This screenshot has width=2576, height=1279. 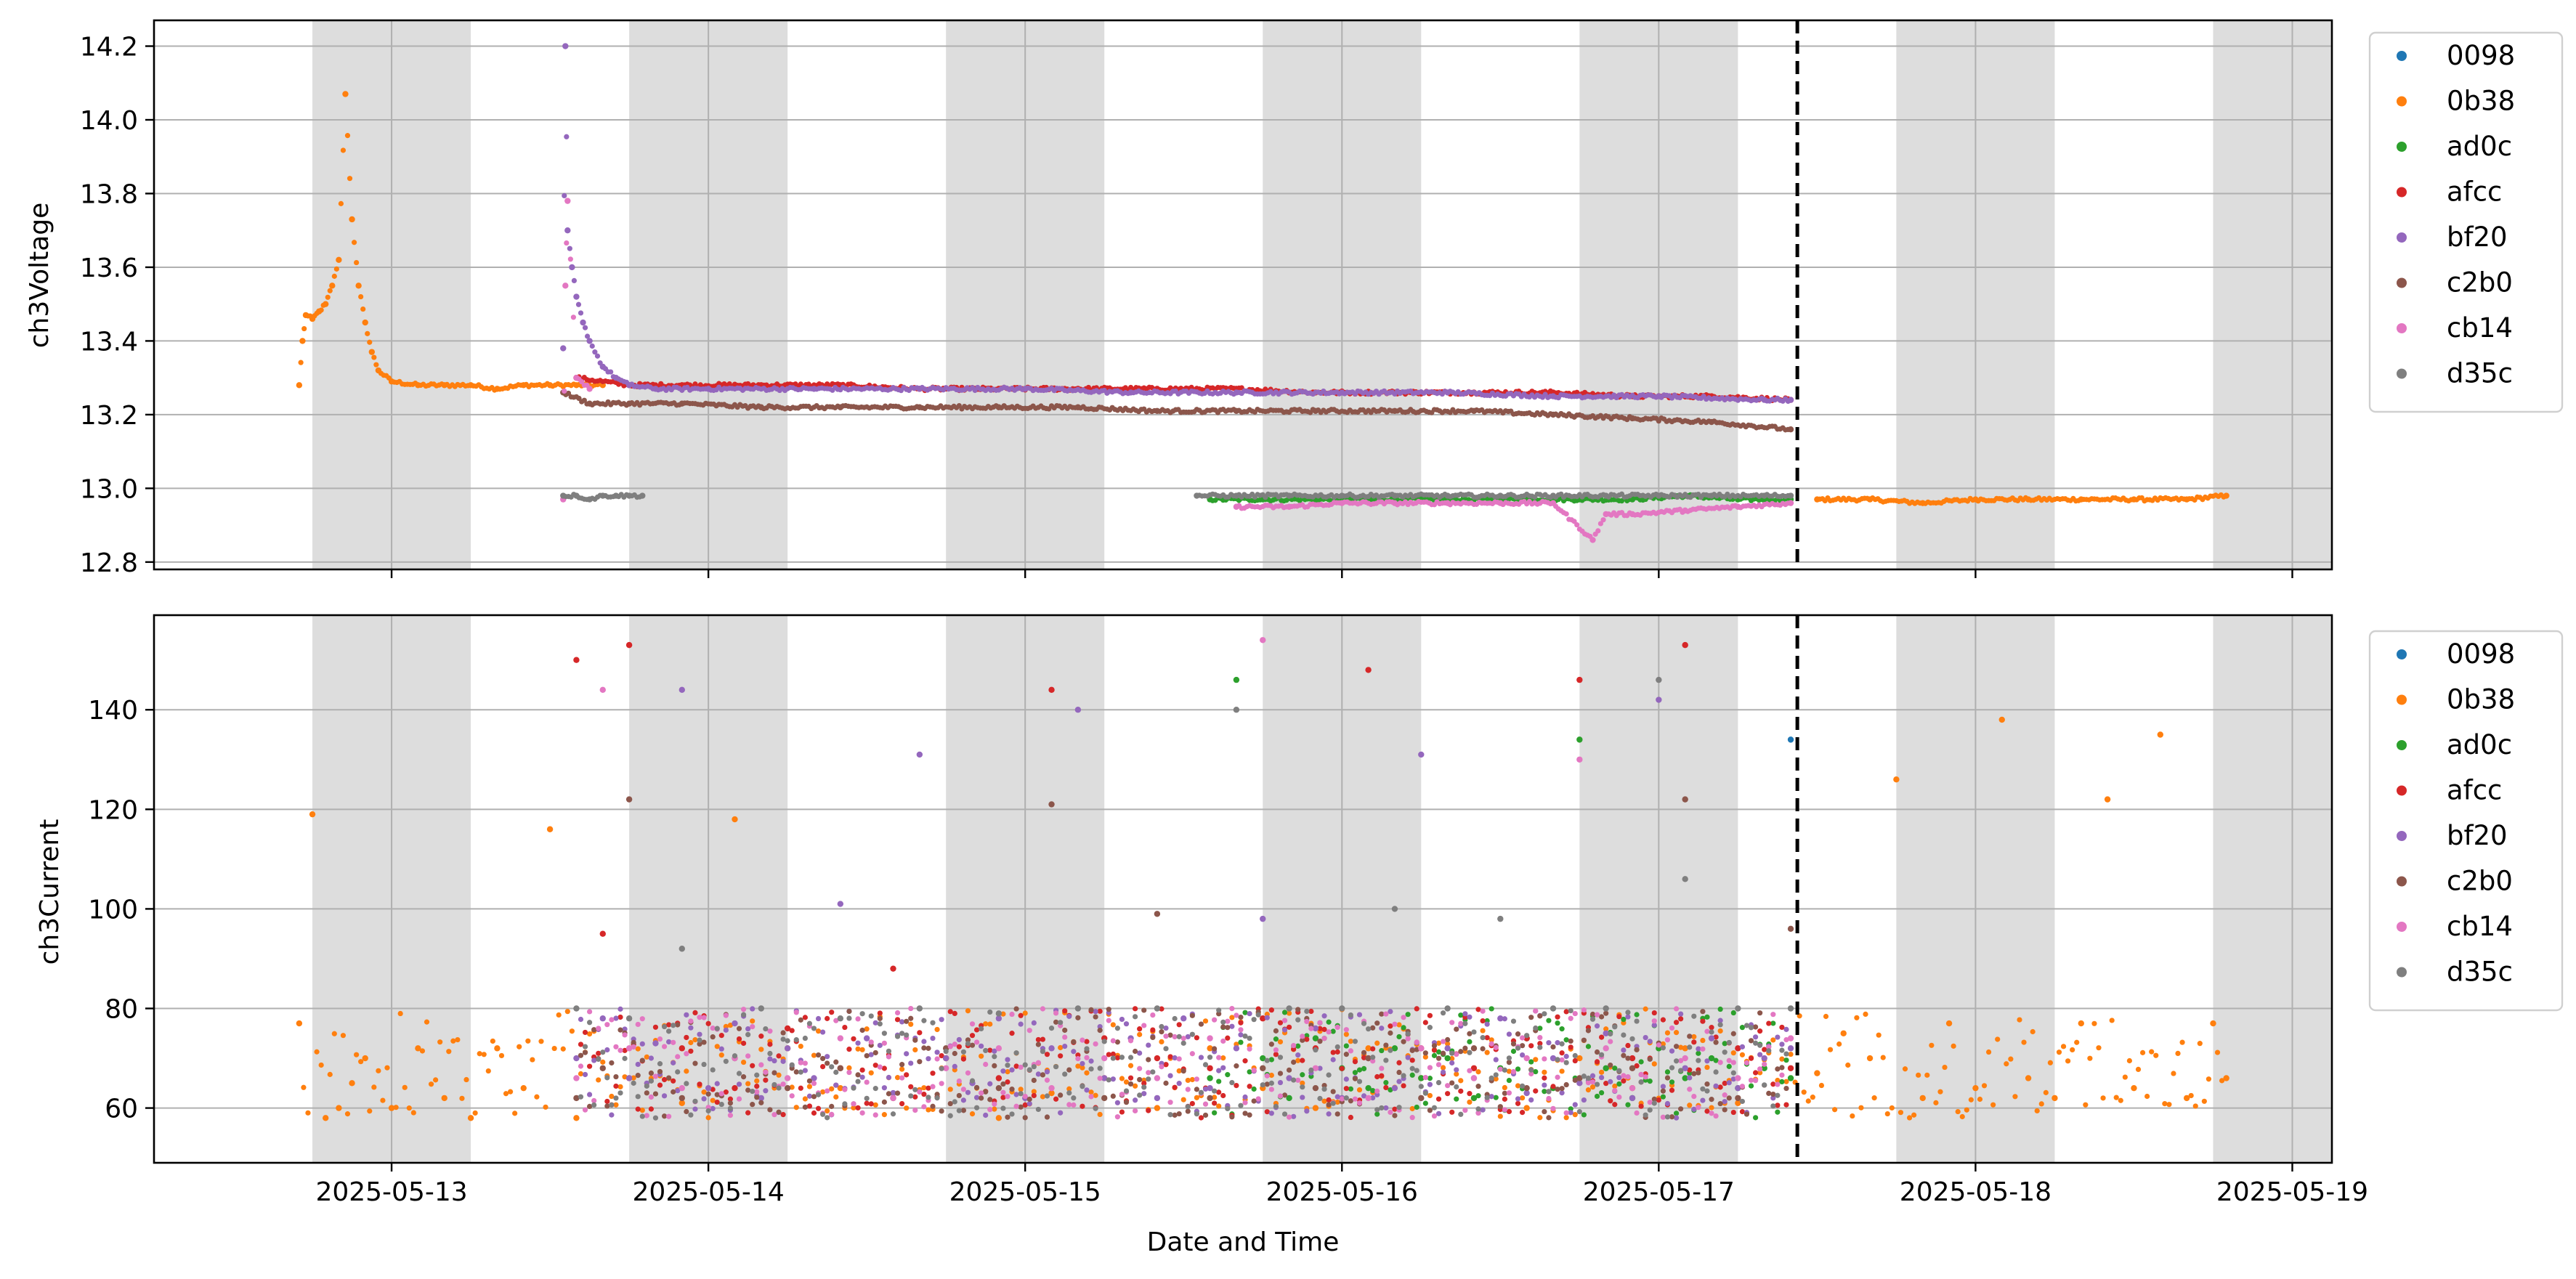 What do you see at coordinates (2402, 654) in the screenshot?
I see `legend-marker` at bounding box center [2402, 654].